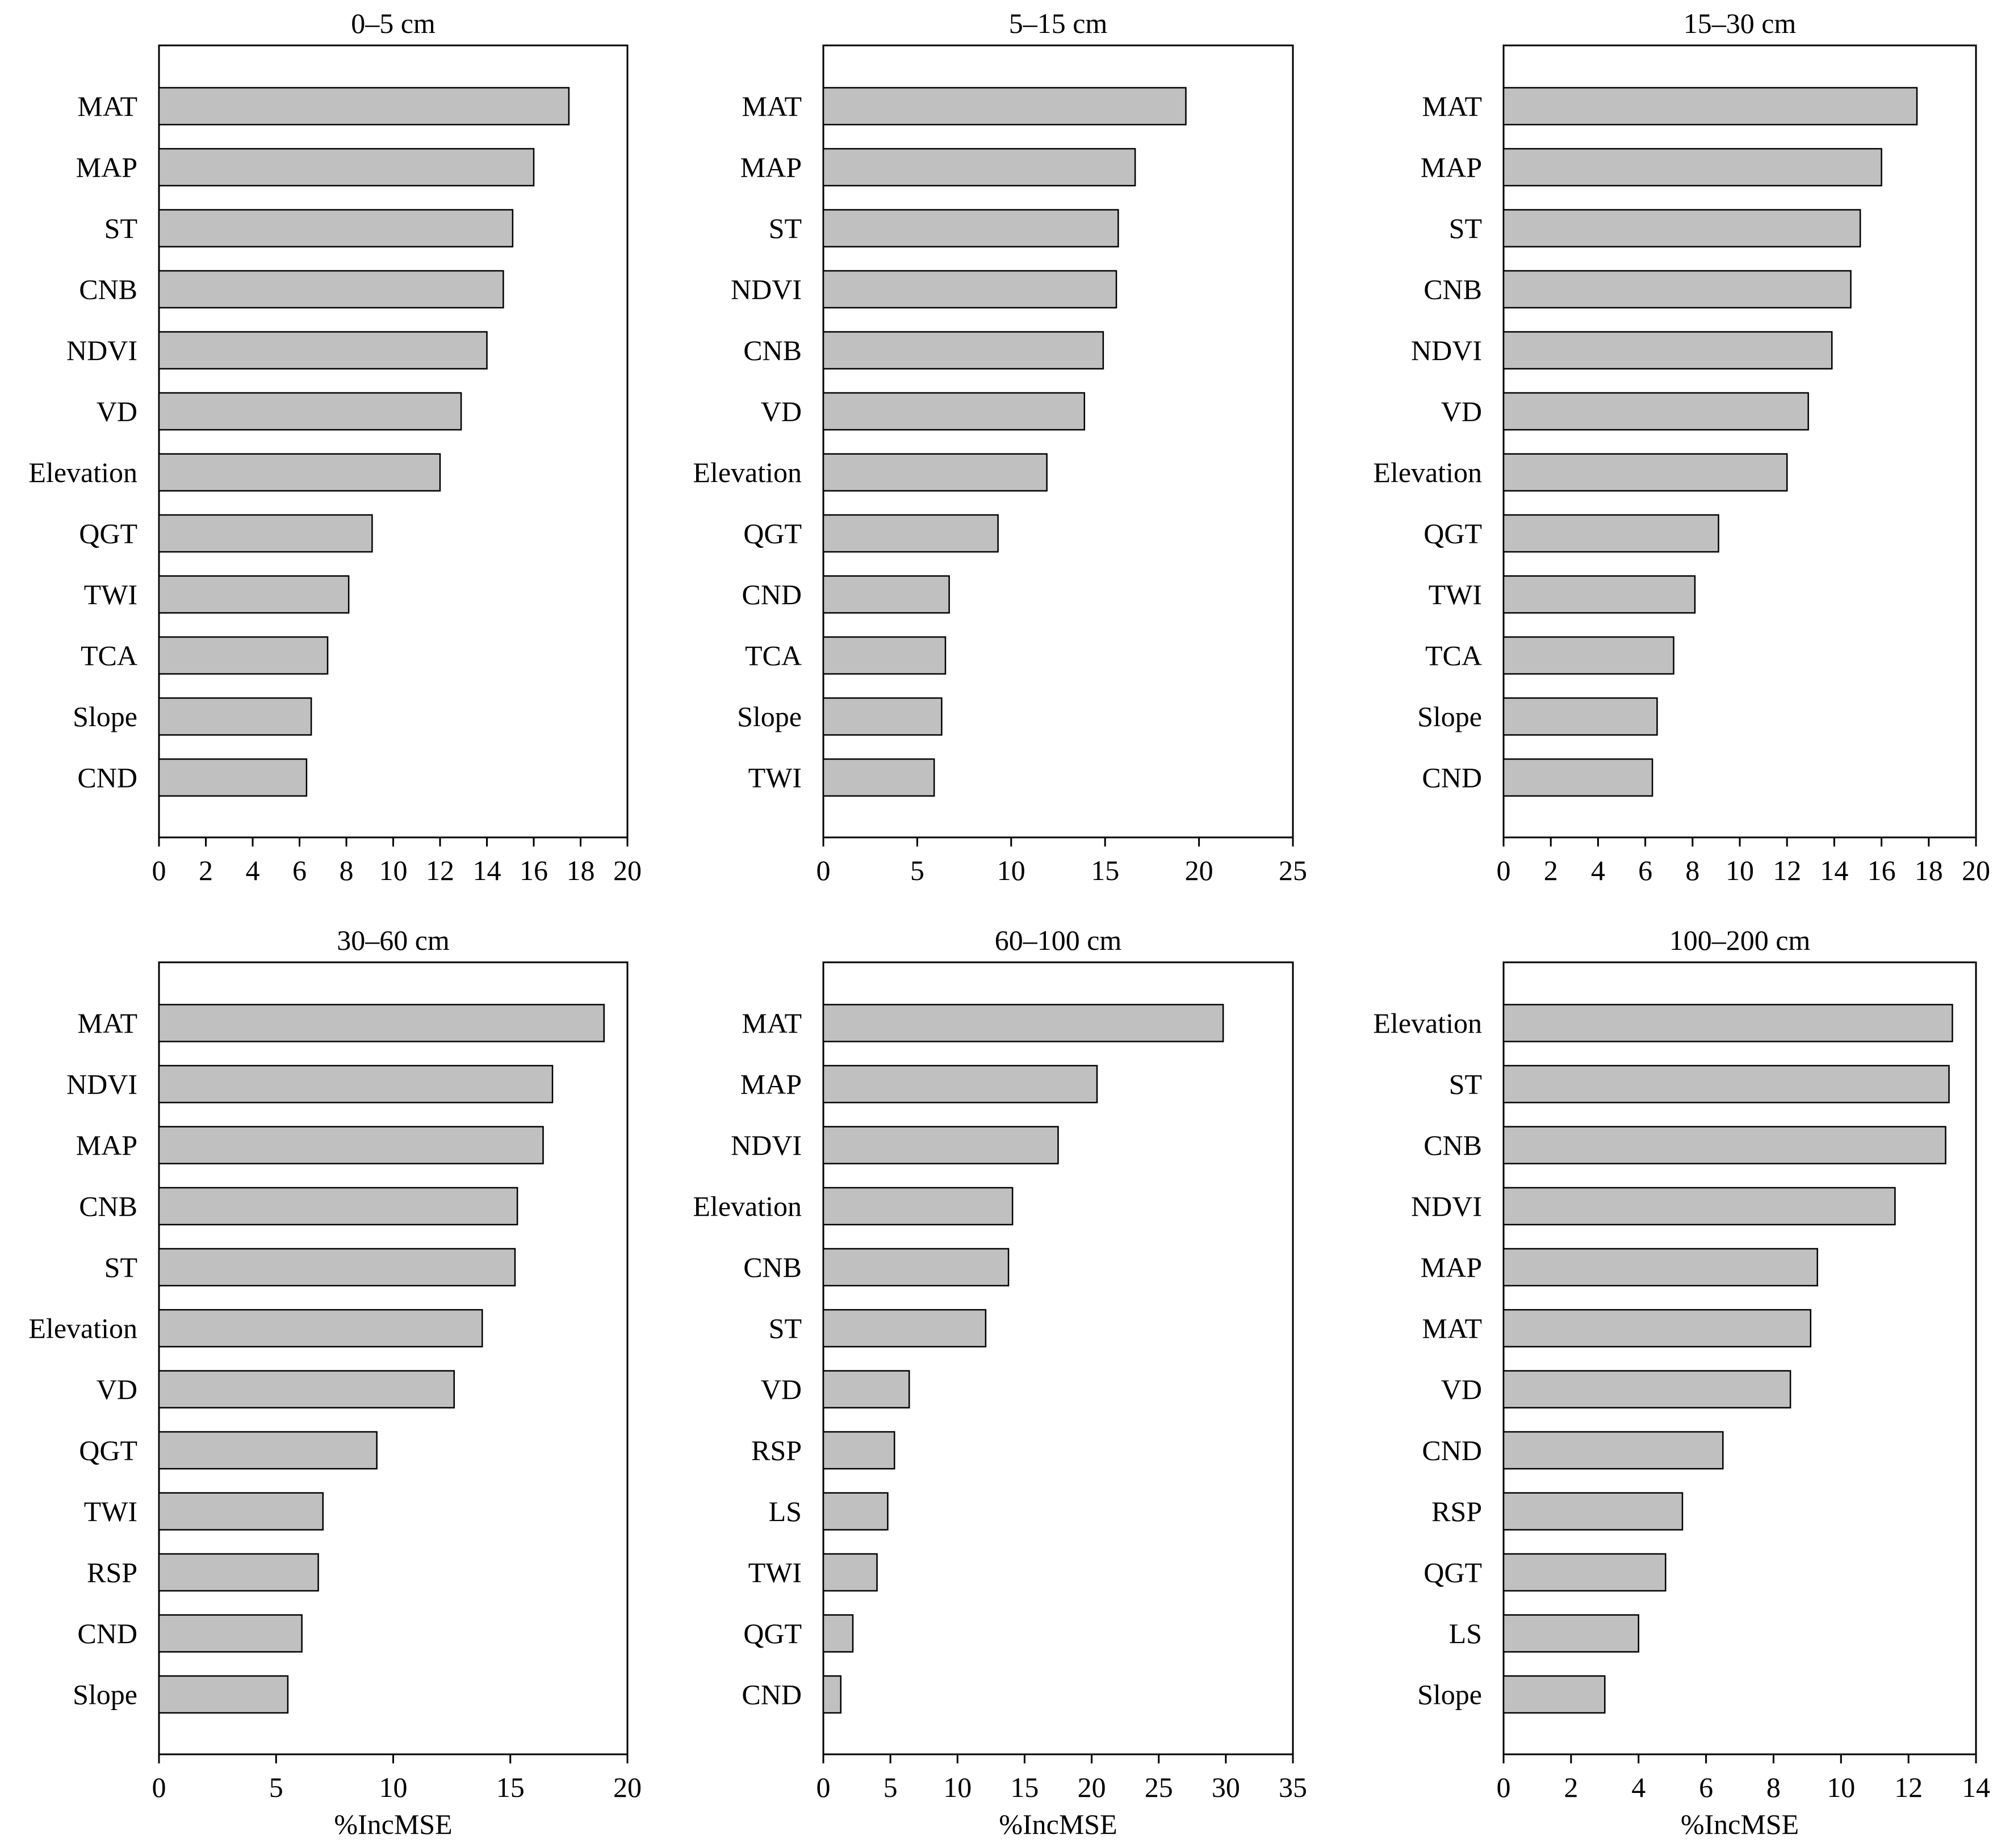  Describe the element at coordinates (1774, 1787) in the screenshot. I see `x-tick-label: 8` at that location.